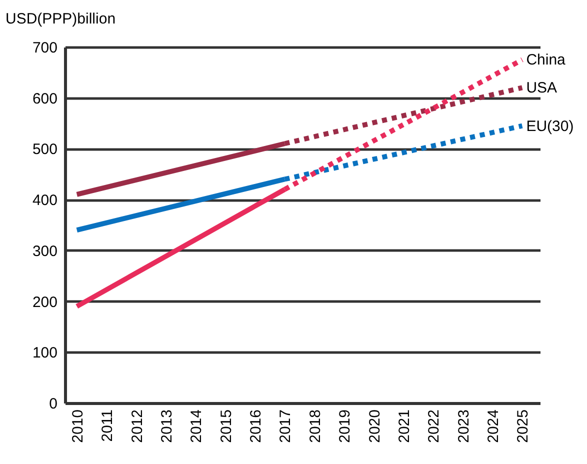 The height and width of the screenshot is (464, 587). I want to click on x-tick-label: 2016, so click(256, 426).